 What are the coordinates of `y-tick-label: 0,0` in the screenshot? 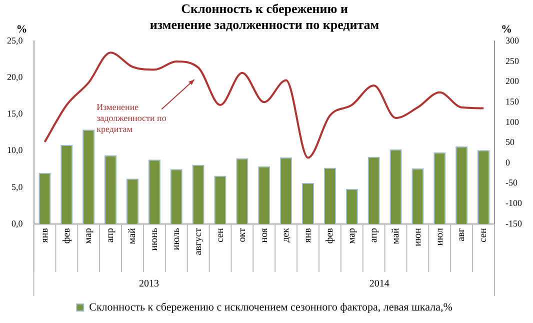 It's located at (18, 223).